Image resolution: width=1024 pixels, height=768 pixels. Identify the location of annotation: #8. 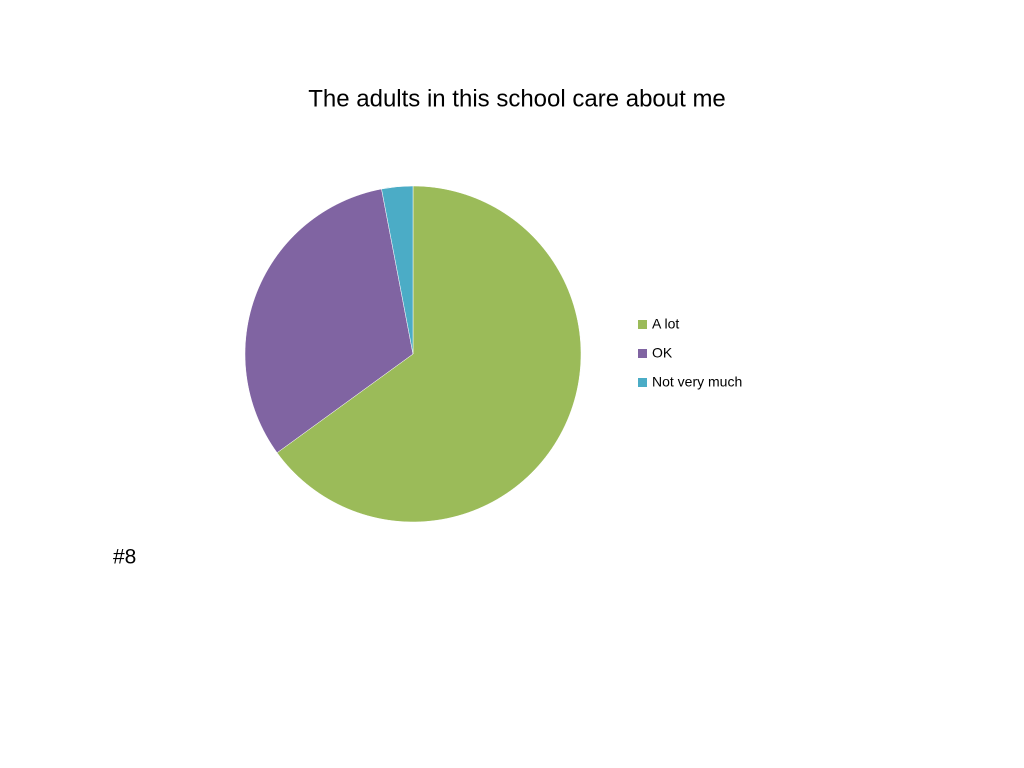
(124, 557).